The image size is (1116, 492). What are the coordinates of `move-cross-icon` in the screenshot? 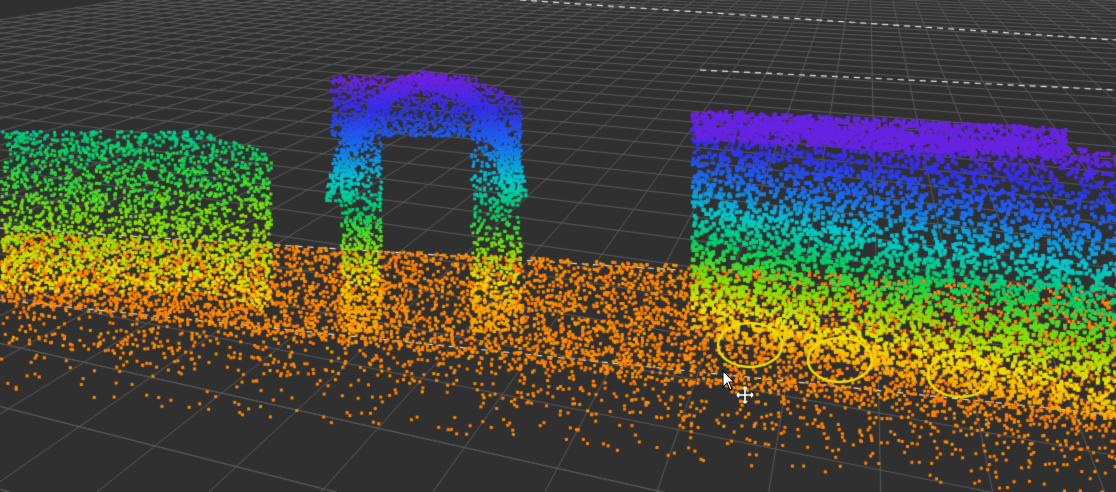 It's located at (745, 395).